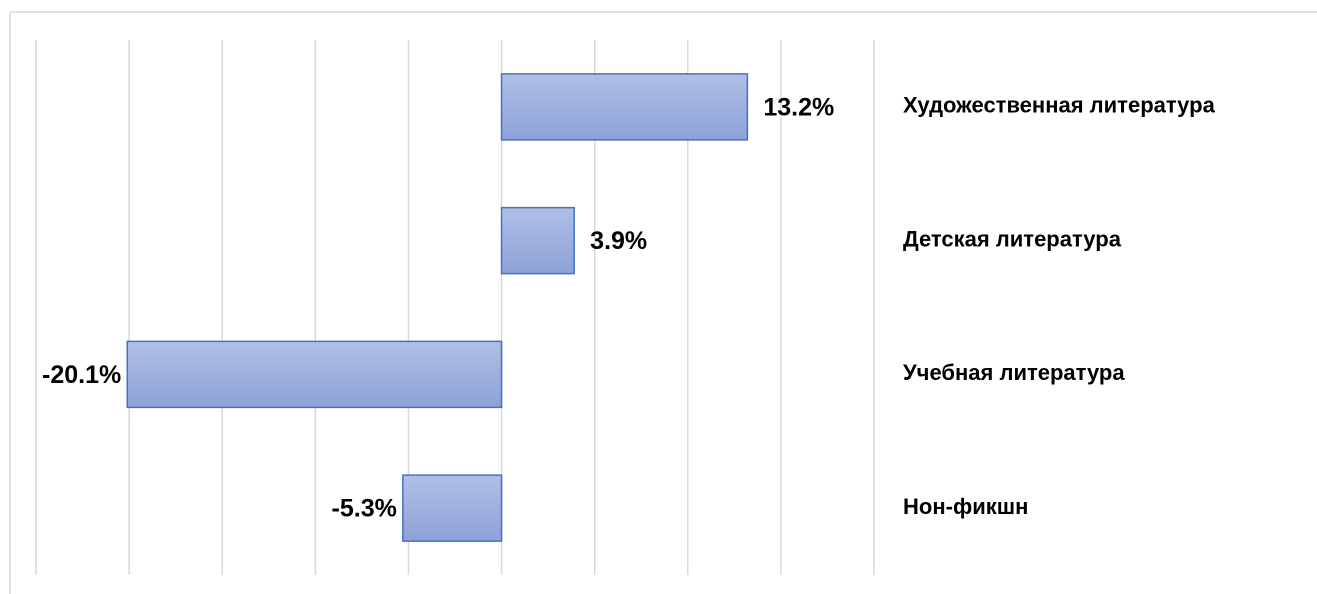  Describe the element at coordinates (798, 107) in the screenshot. I see `value-label: 13.2%` at that location.